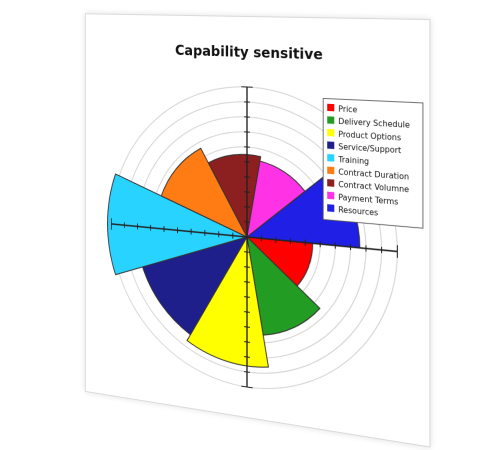 The width and height of the screenshot is (496, 450). Describe the element at coordinates (347, 109) in the screenshot. I see `legend-label: Price` at that location.